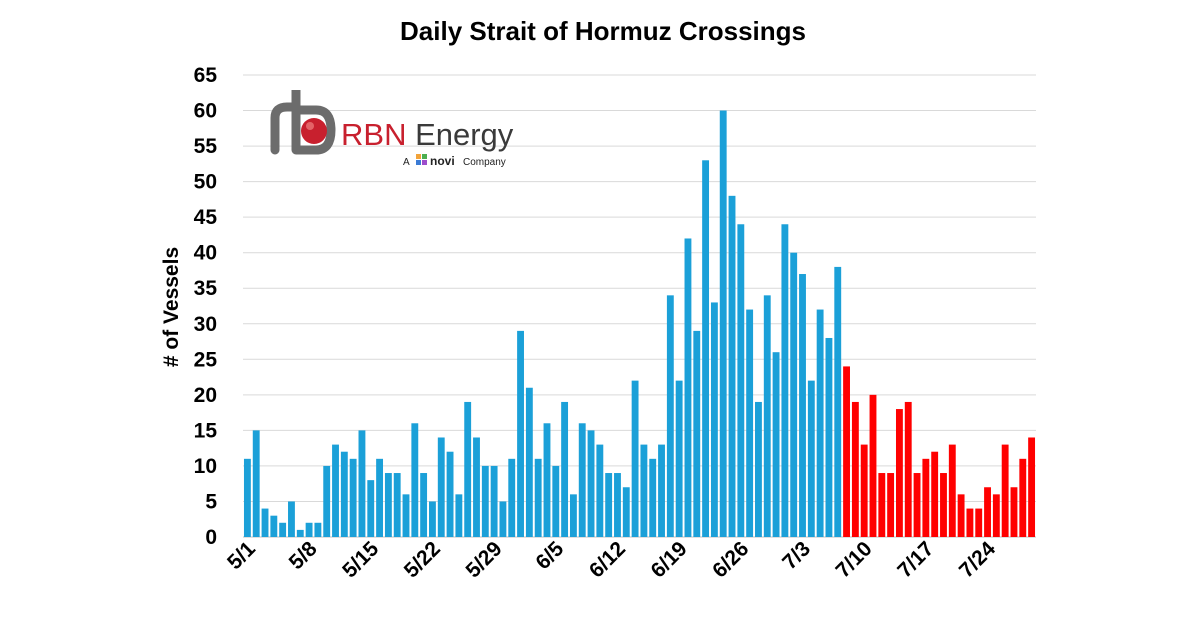  I want to click on y-tick-label: 10, so click(205, 466).